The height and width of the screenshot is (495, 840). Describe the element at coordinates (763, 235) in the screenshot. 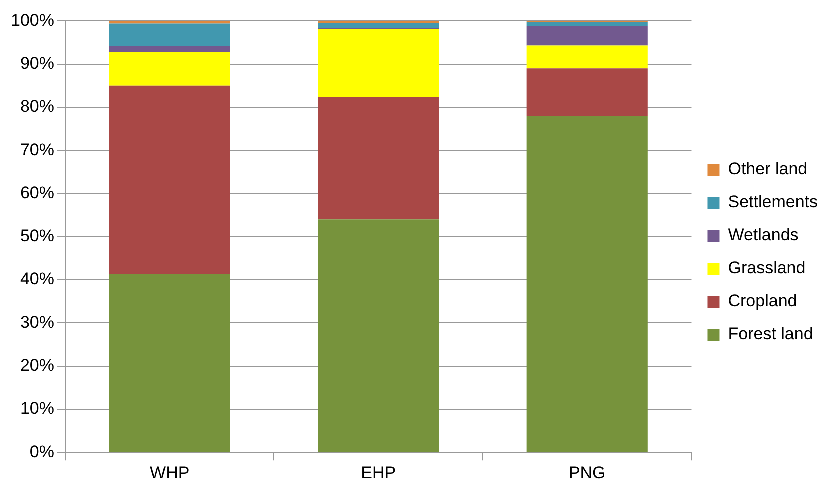

I see `legend-label: Wetlands` at that location.